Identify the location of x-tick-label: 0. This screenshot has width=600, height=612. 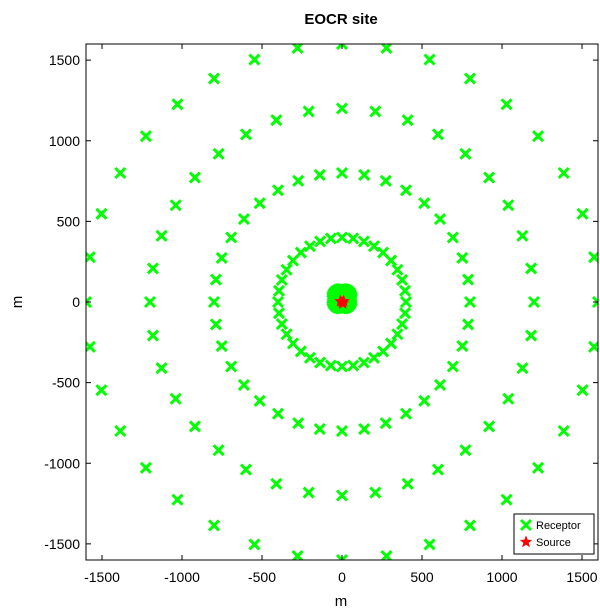
(342, 577).